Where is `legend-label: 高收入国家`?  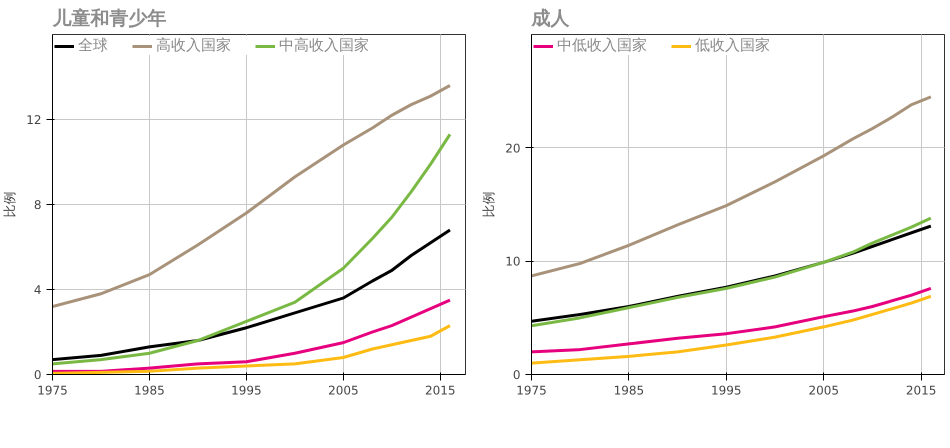
legend-label: 高收入国家 is located at coordinates (193, 45).